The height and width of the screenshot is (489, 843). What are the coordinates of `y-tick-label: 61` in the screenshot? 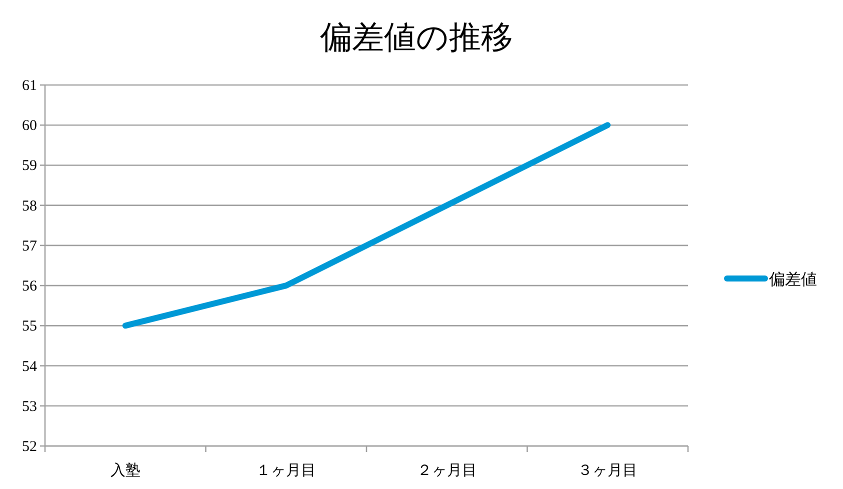 It's located at (29, 86).